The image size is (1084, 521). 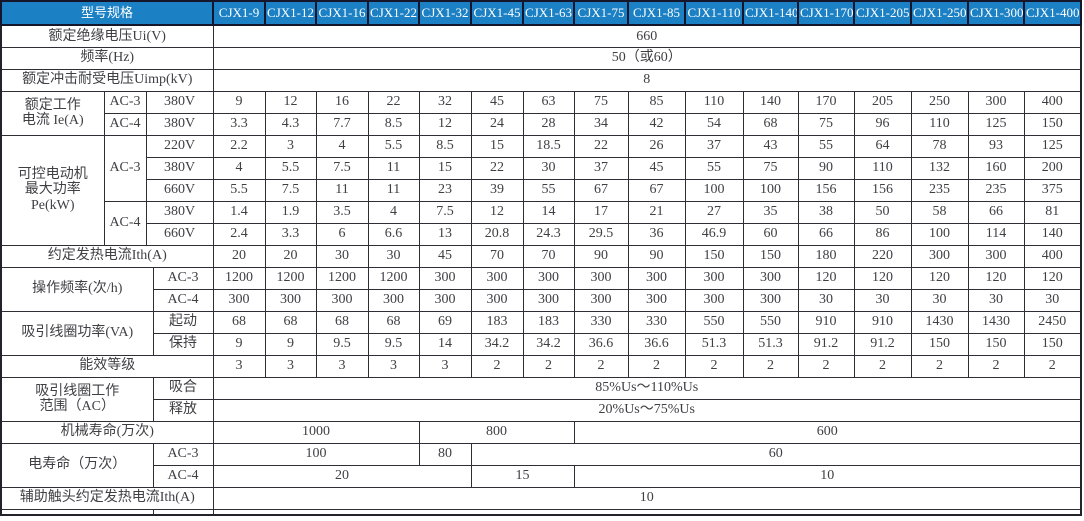 What do you see at coordinates (239, 278) in the screenshot?
I see `value-cell: 1200` at bounding box center [239, 278].